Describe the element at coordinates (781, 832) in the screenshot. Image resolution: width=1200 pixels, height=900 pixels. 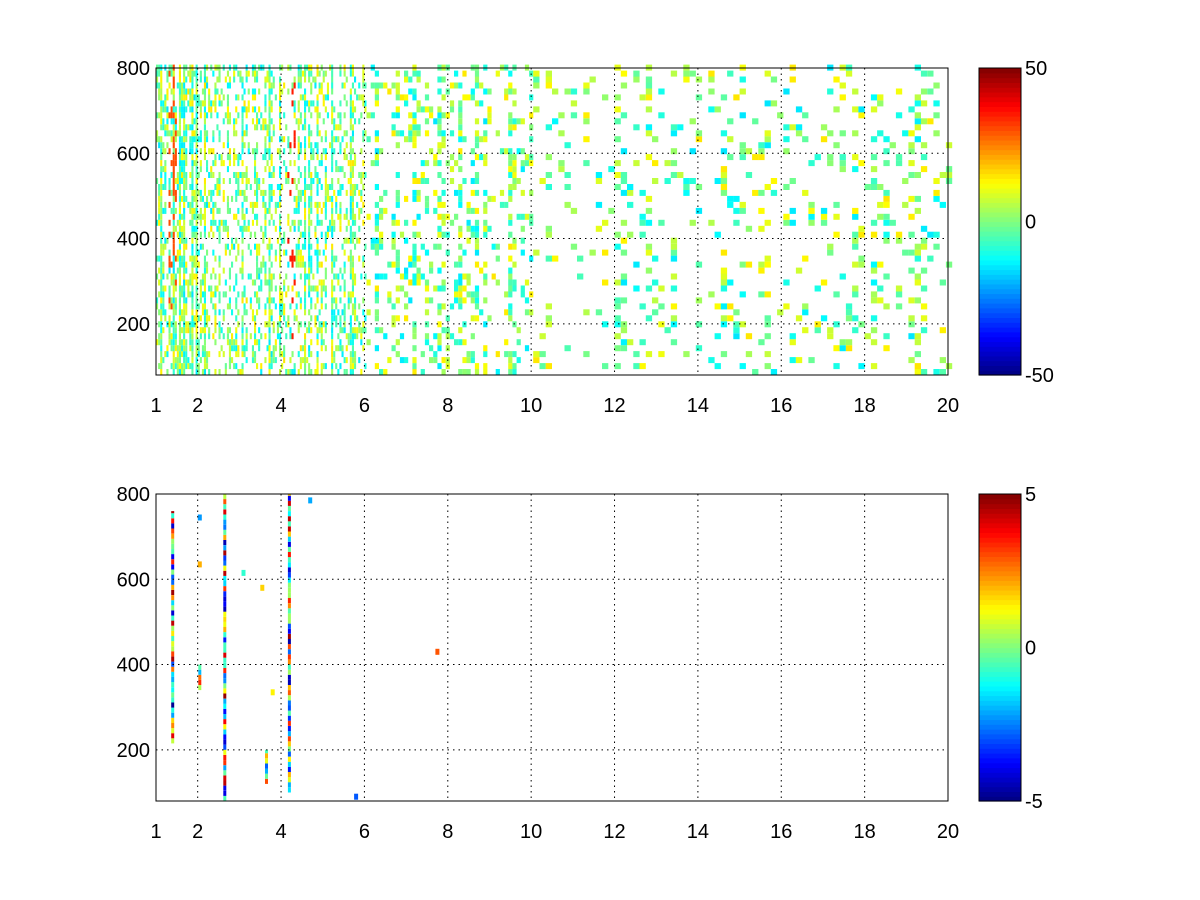
I see `bottom-x-tick-label: 16` at that location.